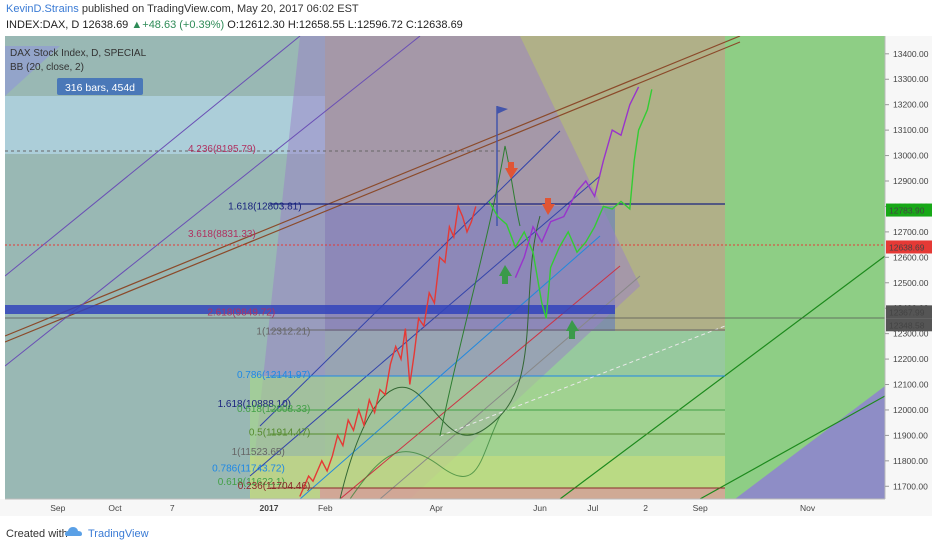 Image resolution: width=932 pixels, height=550 pixels. I want to click on price-tick-label: 12900.00, so click(911, 181).